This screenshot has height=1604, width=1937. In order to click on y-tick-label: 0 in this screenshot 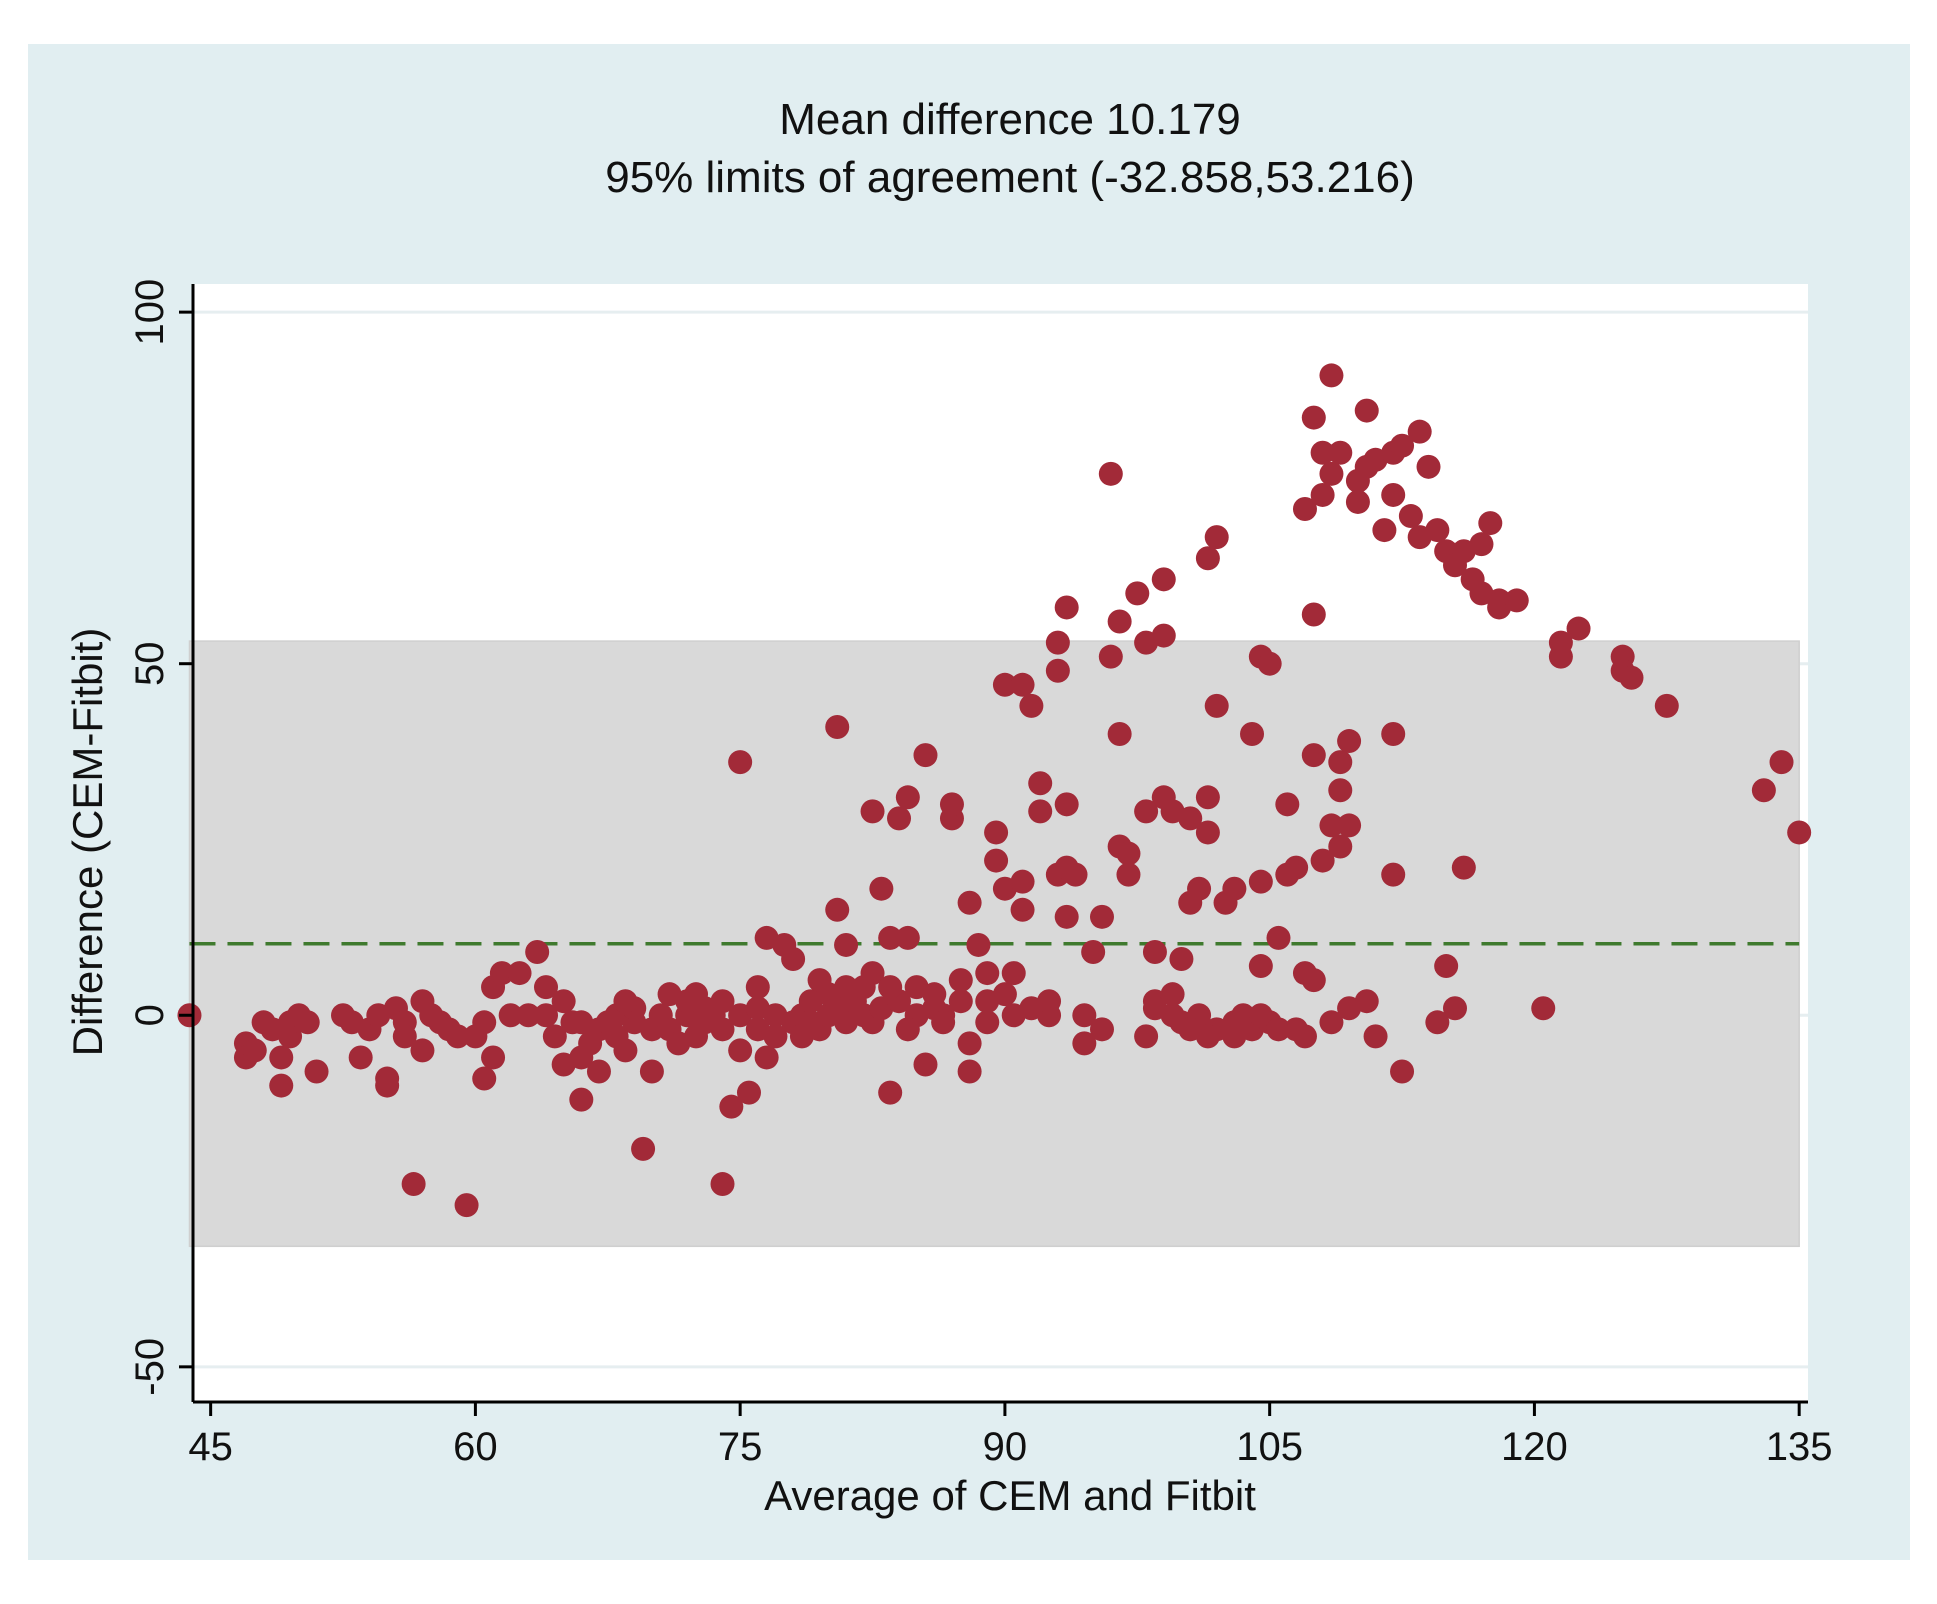, I will do `click(150, 1015)`.